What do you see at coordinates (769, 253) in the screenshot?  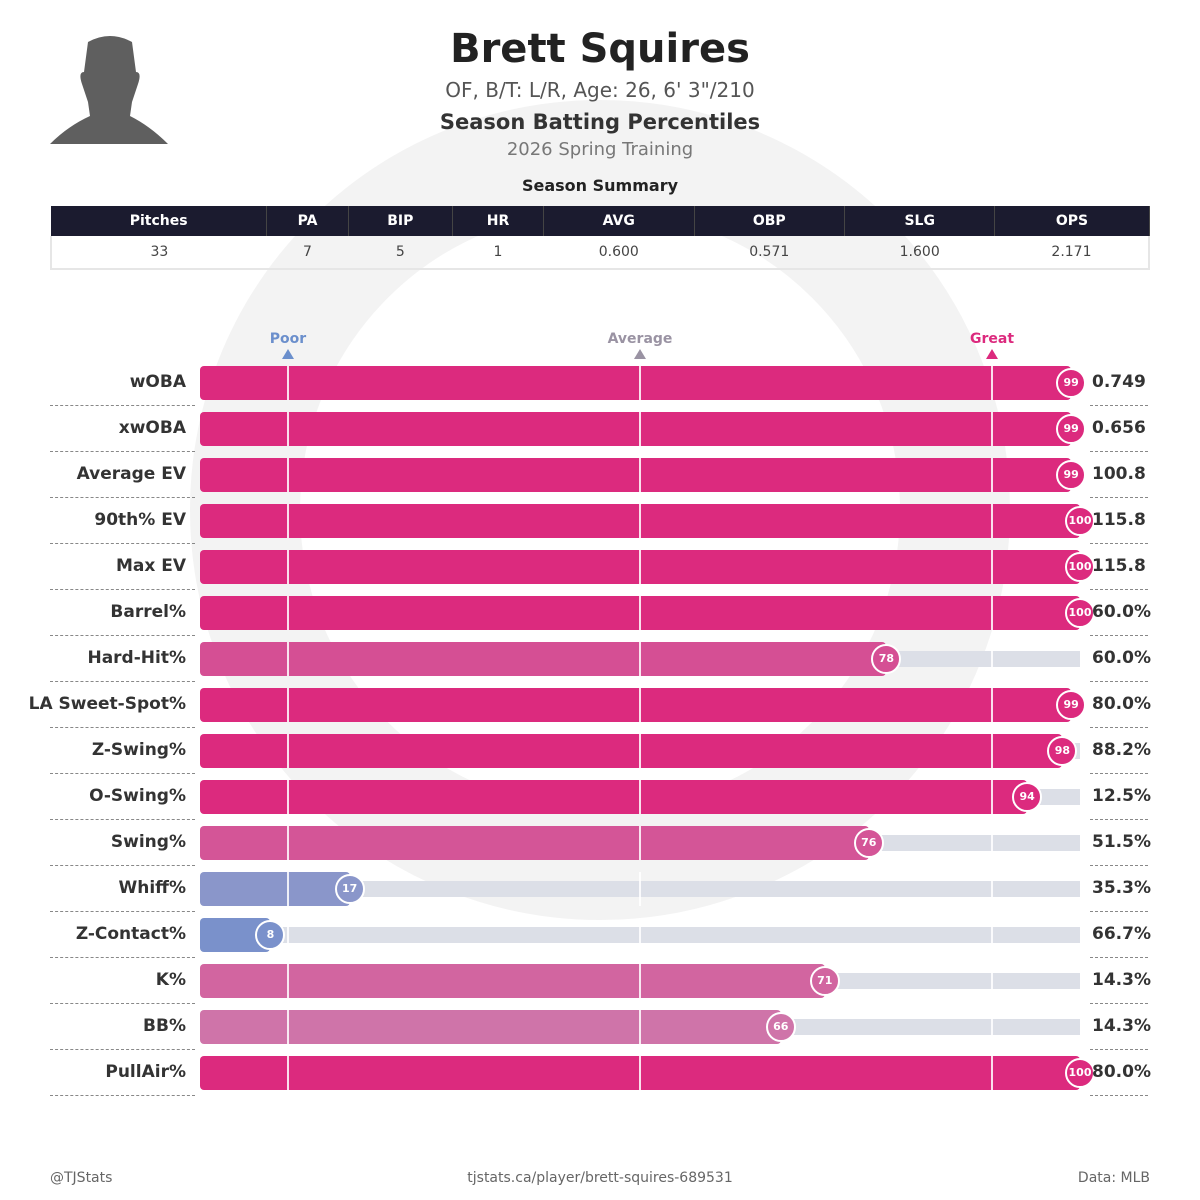 I see `summary-value-obp: 0.571` at bounding box center [769, 253].